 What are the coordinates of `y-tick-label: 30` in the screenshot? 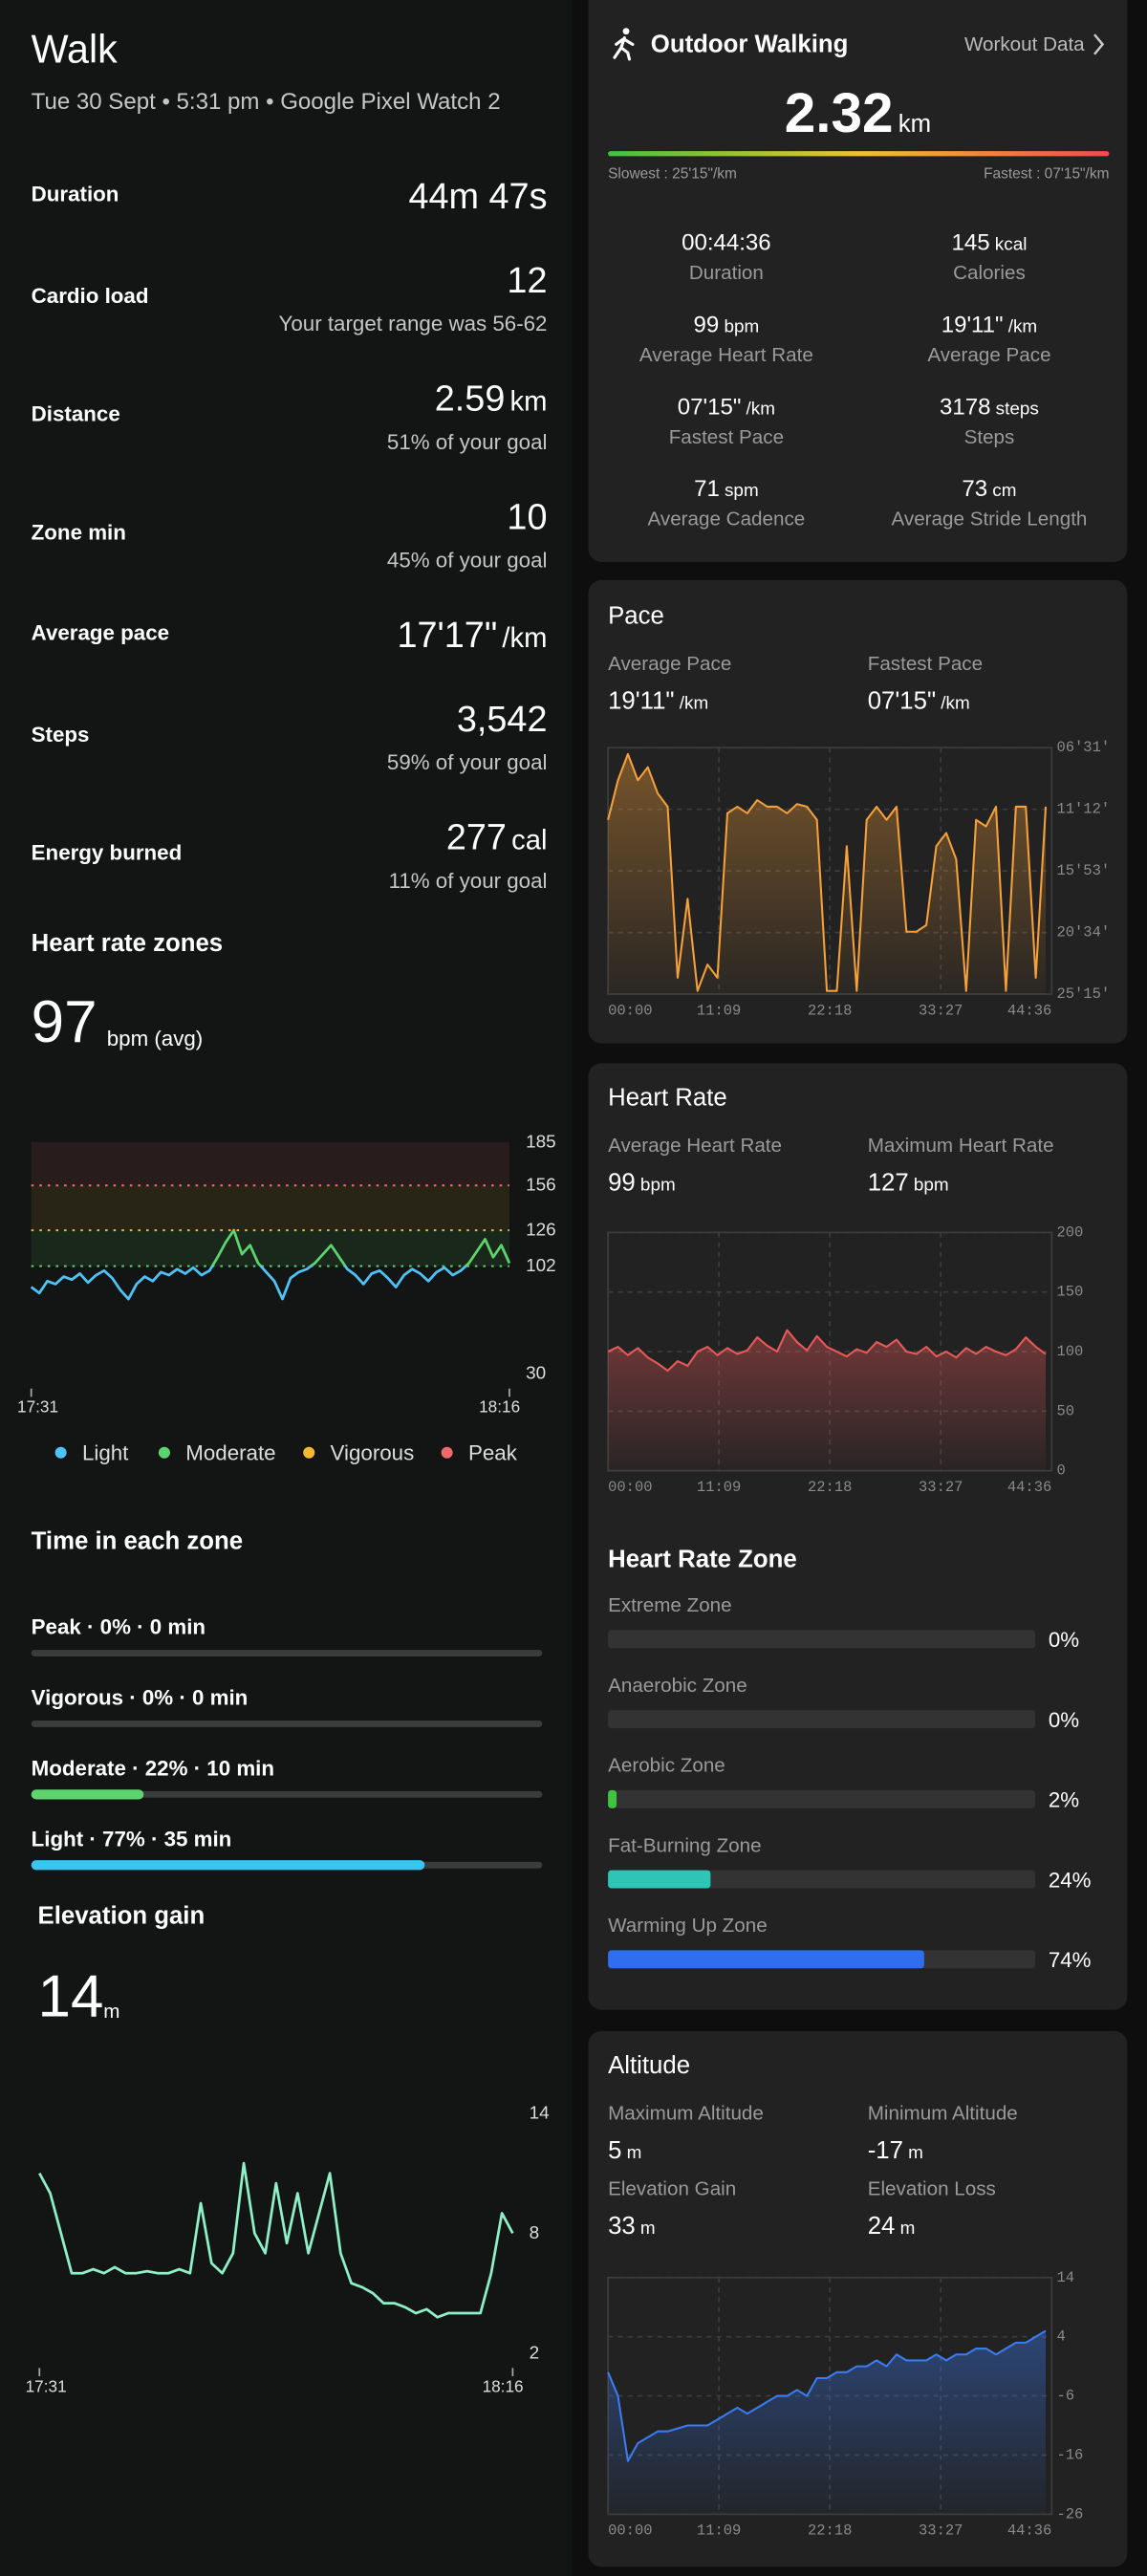 It's located at (536, 1374).